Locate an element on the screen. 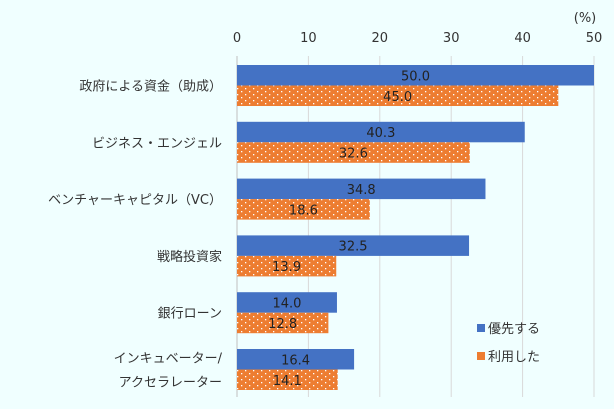 The image size is (614, 409). unit-label: (%) is located at coordinates (585, 18).